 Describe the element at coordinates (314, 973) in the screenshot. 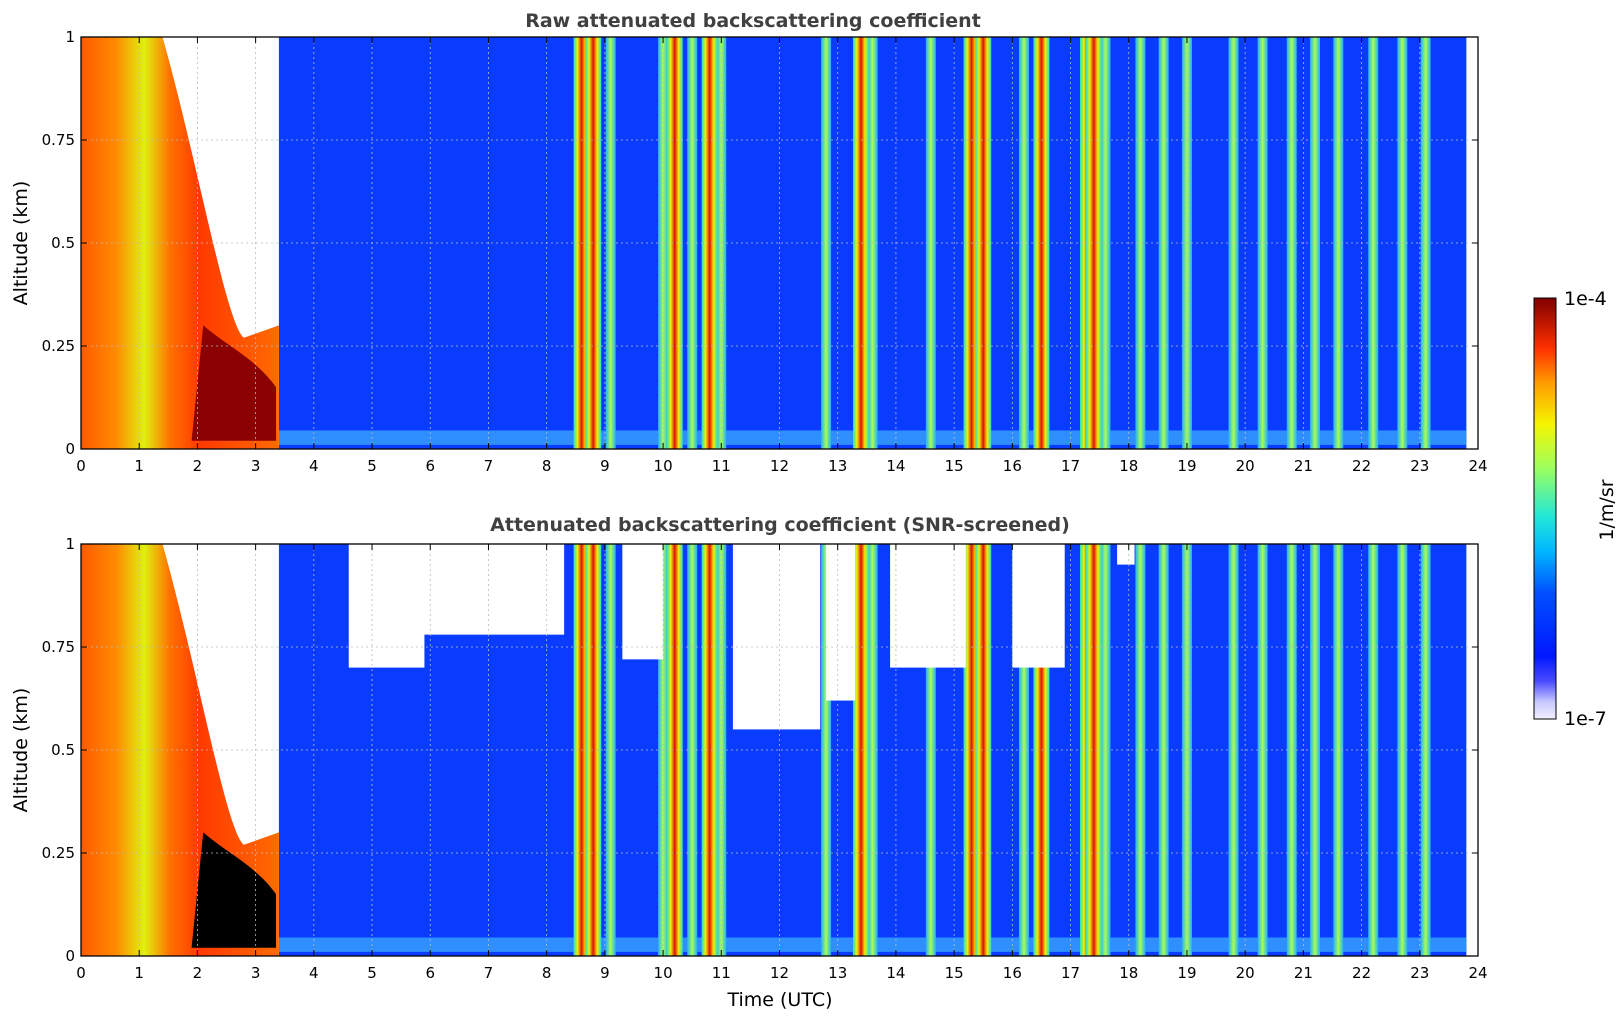

I see `x-tick-label: 4` at that location.